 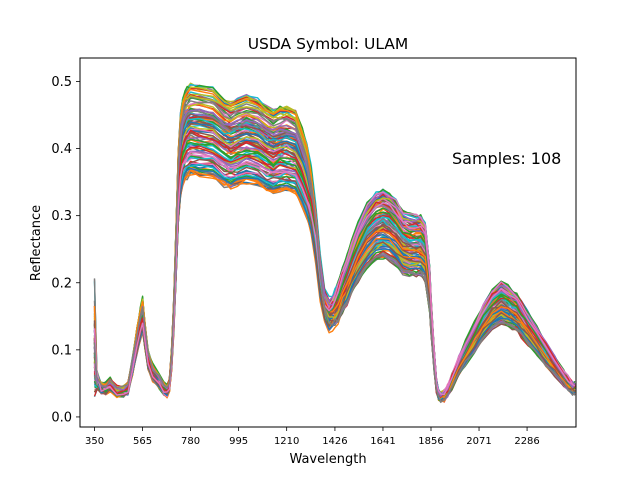 I want to click on x-tick-label: 1426, so click(x=334, y=441).